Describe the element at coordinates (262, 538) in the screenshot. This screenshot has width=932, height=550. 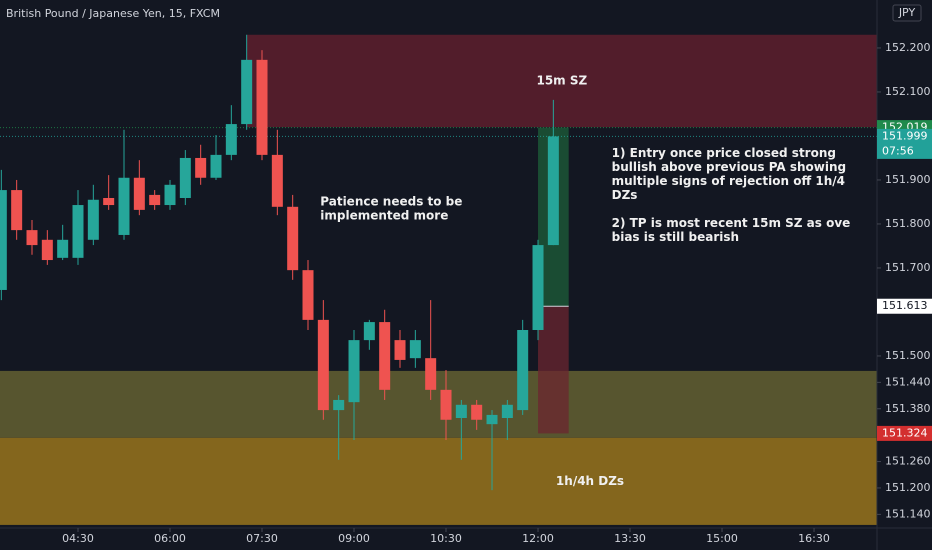
I see `x-tick-label: 07:30` at that location.